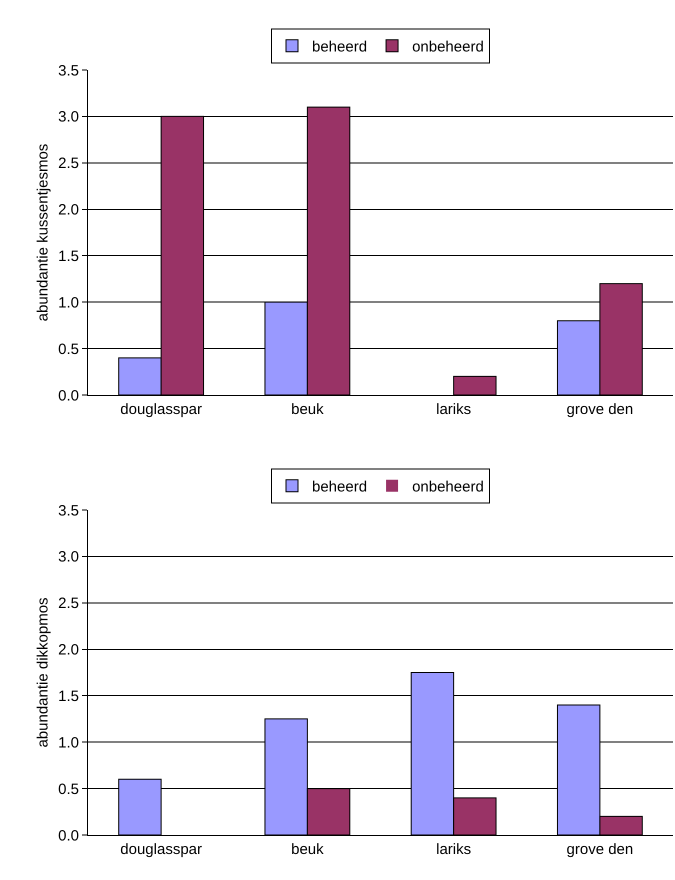  What do you see at coordinates (43, 672) in the screenshot?
I see `y-axis-title: abundantie dikkopmos` at bounding box center [43, 672].